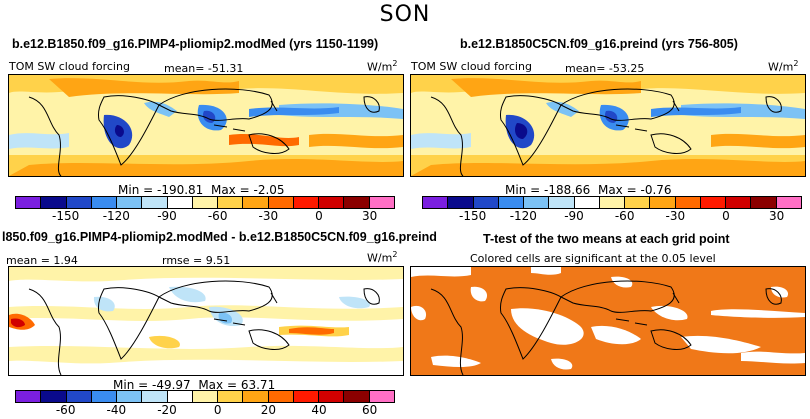 This screenshot has width=810, height=419. I want to click on colorbar-ticks: -60 -40 -20 0 20 40 60, so click(205, 410).